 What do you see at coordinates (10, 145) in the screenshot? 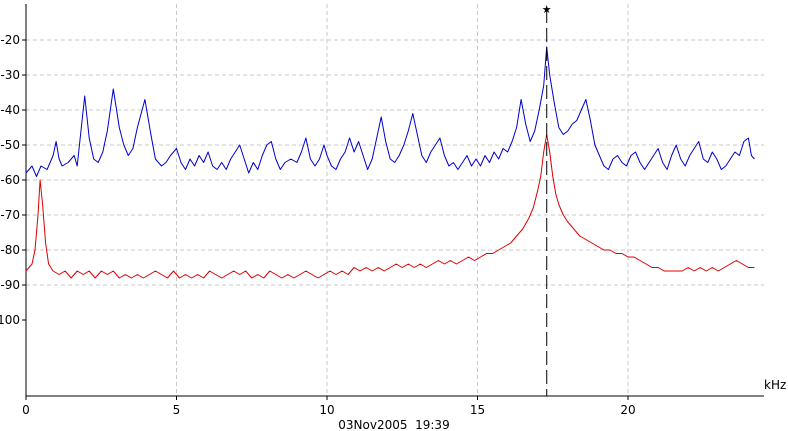
I see `y-tick-label: -50` at bounding box center [10, 145].